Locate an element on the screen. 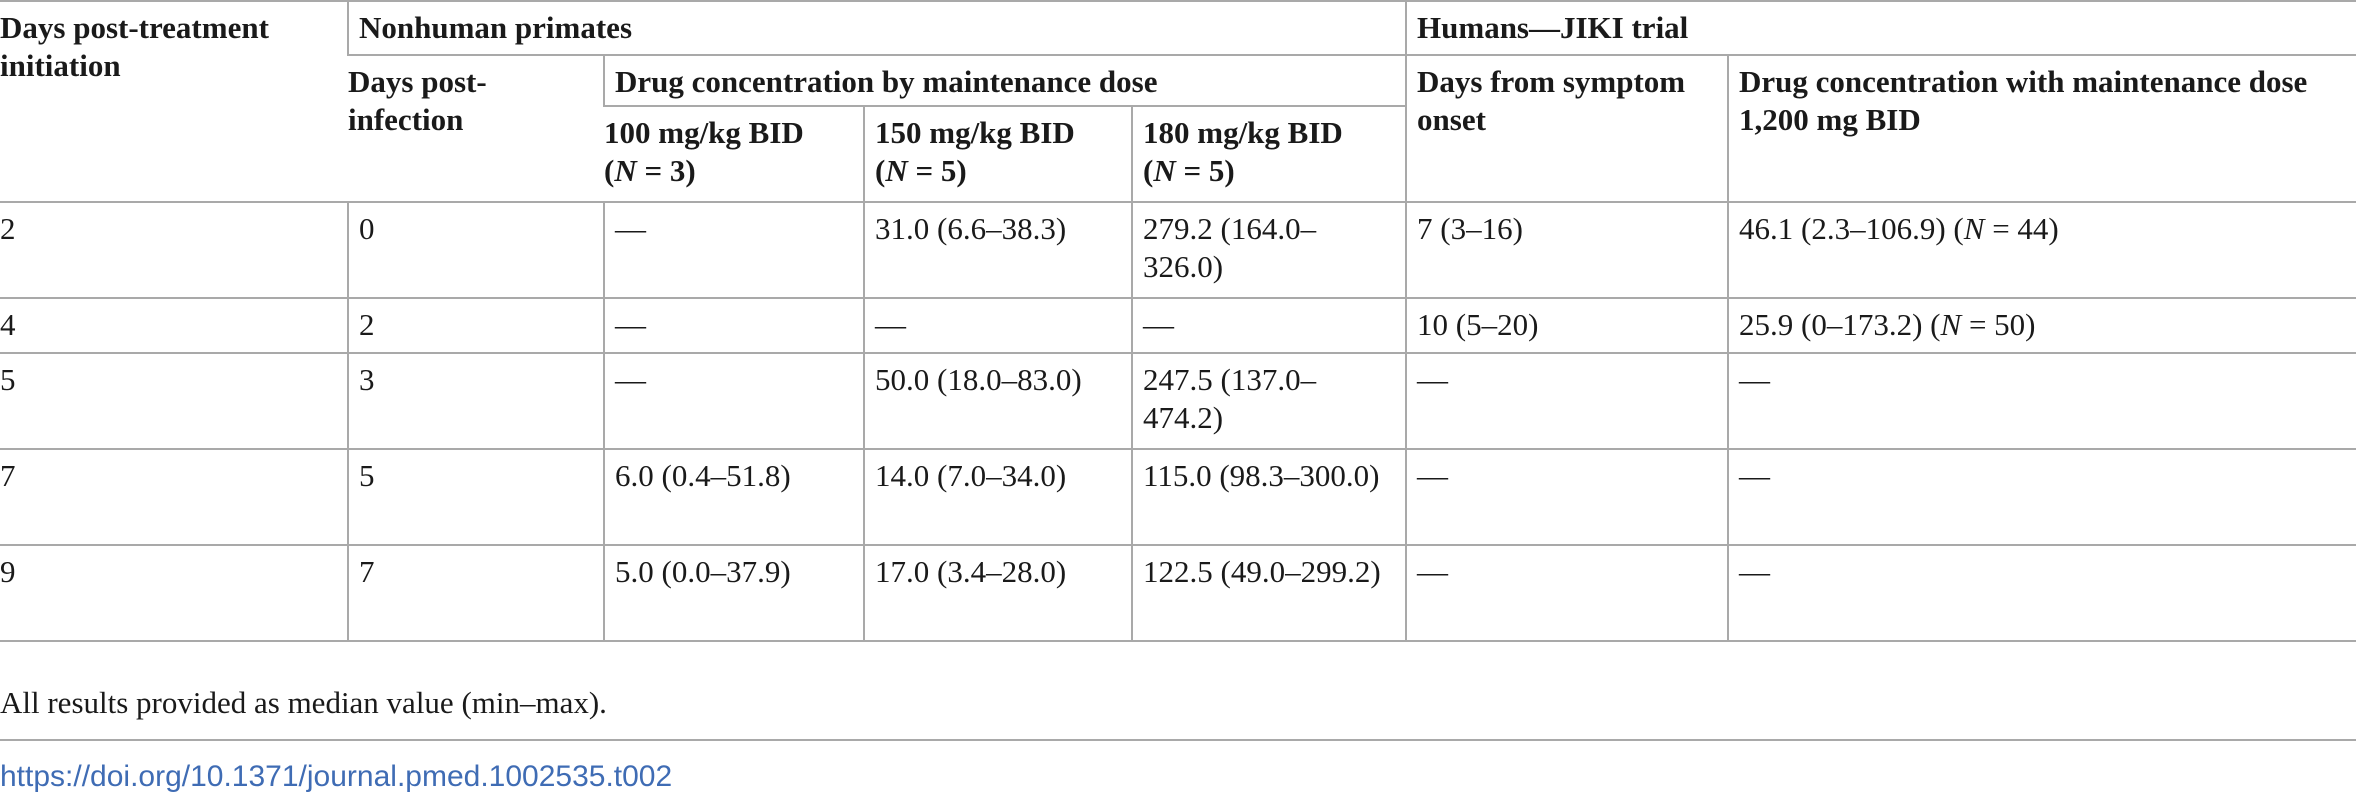 This screenshot has width=2356, height=800. cell-days-treatment: 9 is located at coordinates (174, 593).